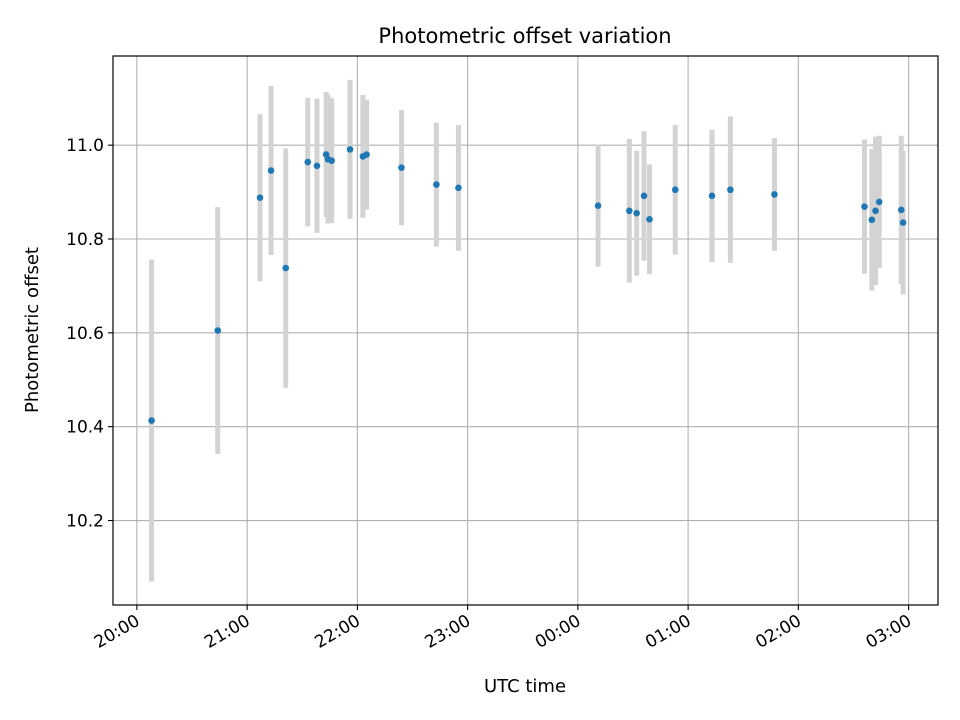  I want to click on chart-title: Photometric offset variation, so click(524, 36).